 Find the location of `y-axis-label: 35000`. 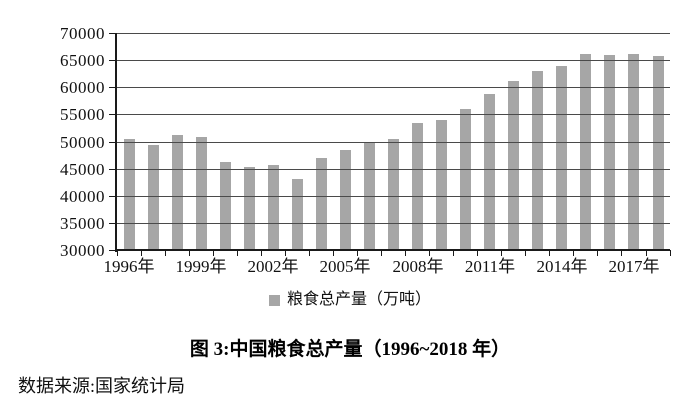

y-axis-label: 35000 is located at coordinates (82, 223).